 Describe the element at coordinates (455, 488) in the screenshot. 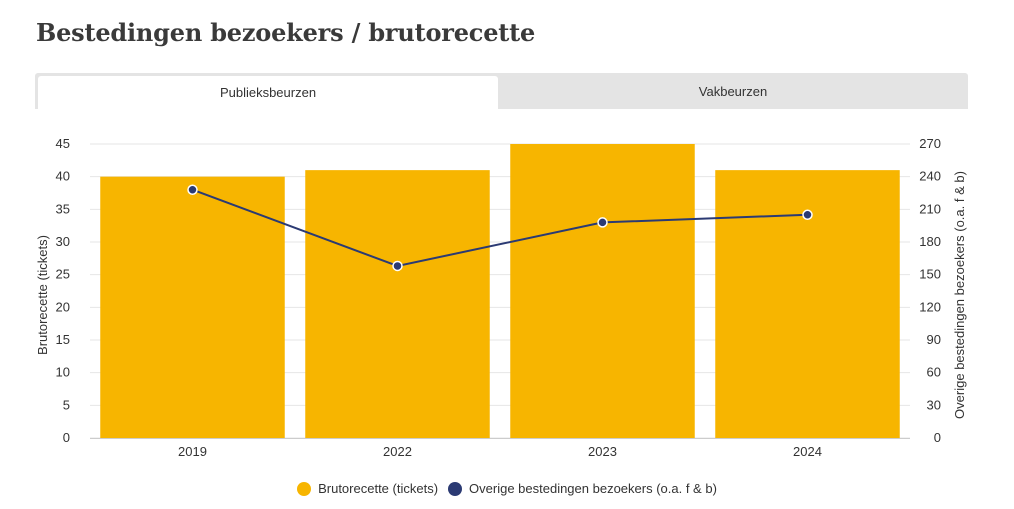

I see `legend-line-marker-icon` at that location.